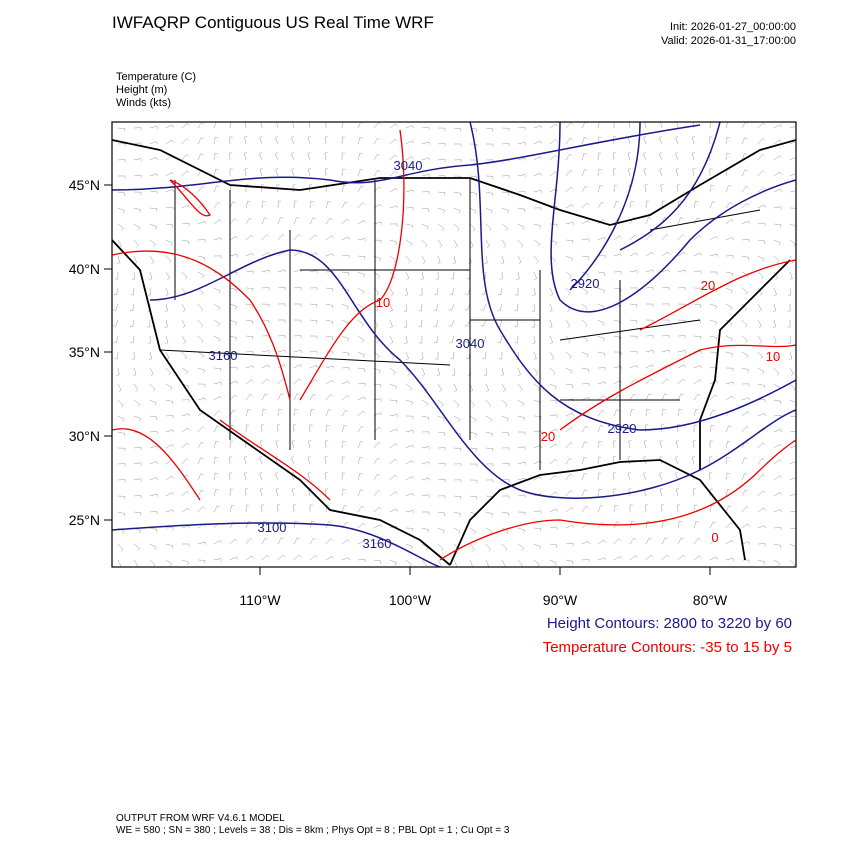 The image size is (850, 855). Describe the element at coordinates (200, 818) in the screenshot. I see `footer-line: OUTPUT FROM WRF V4.6.1 MODEL` at that location.